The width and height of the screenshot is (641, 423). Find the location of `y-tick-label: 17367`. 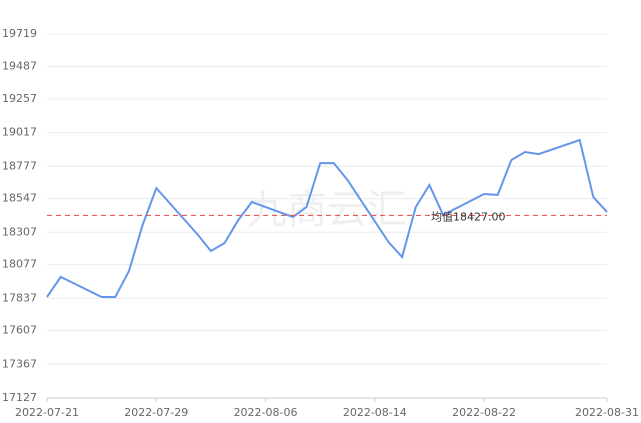

y-tick-label: 17367 is located at coordinates (19, 363).